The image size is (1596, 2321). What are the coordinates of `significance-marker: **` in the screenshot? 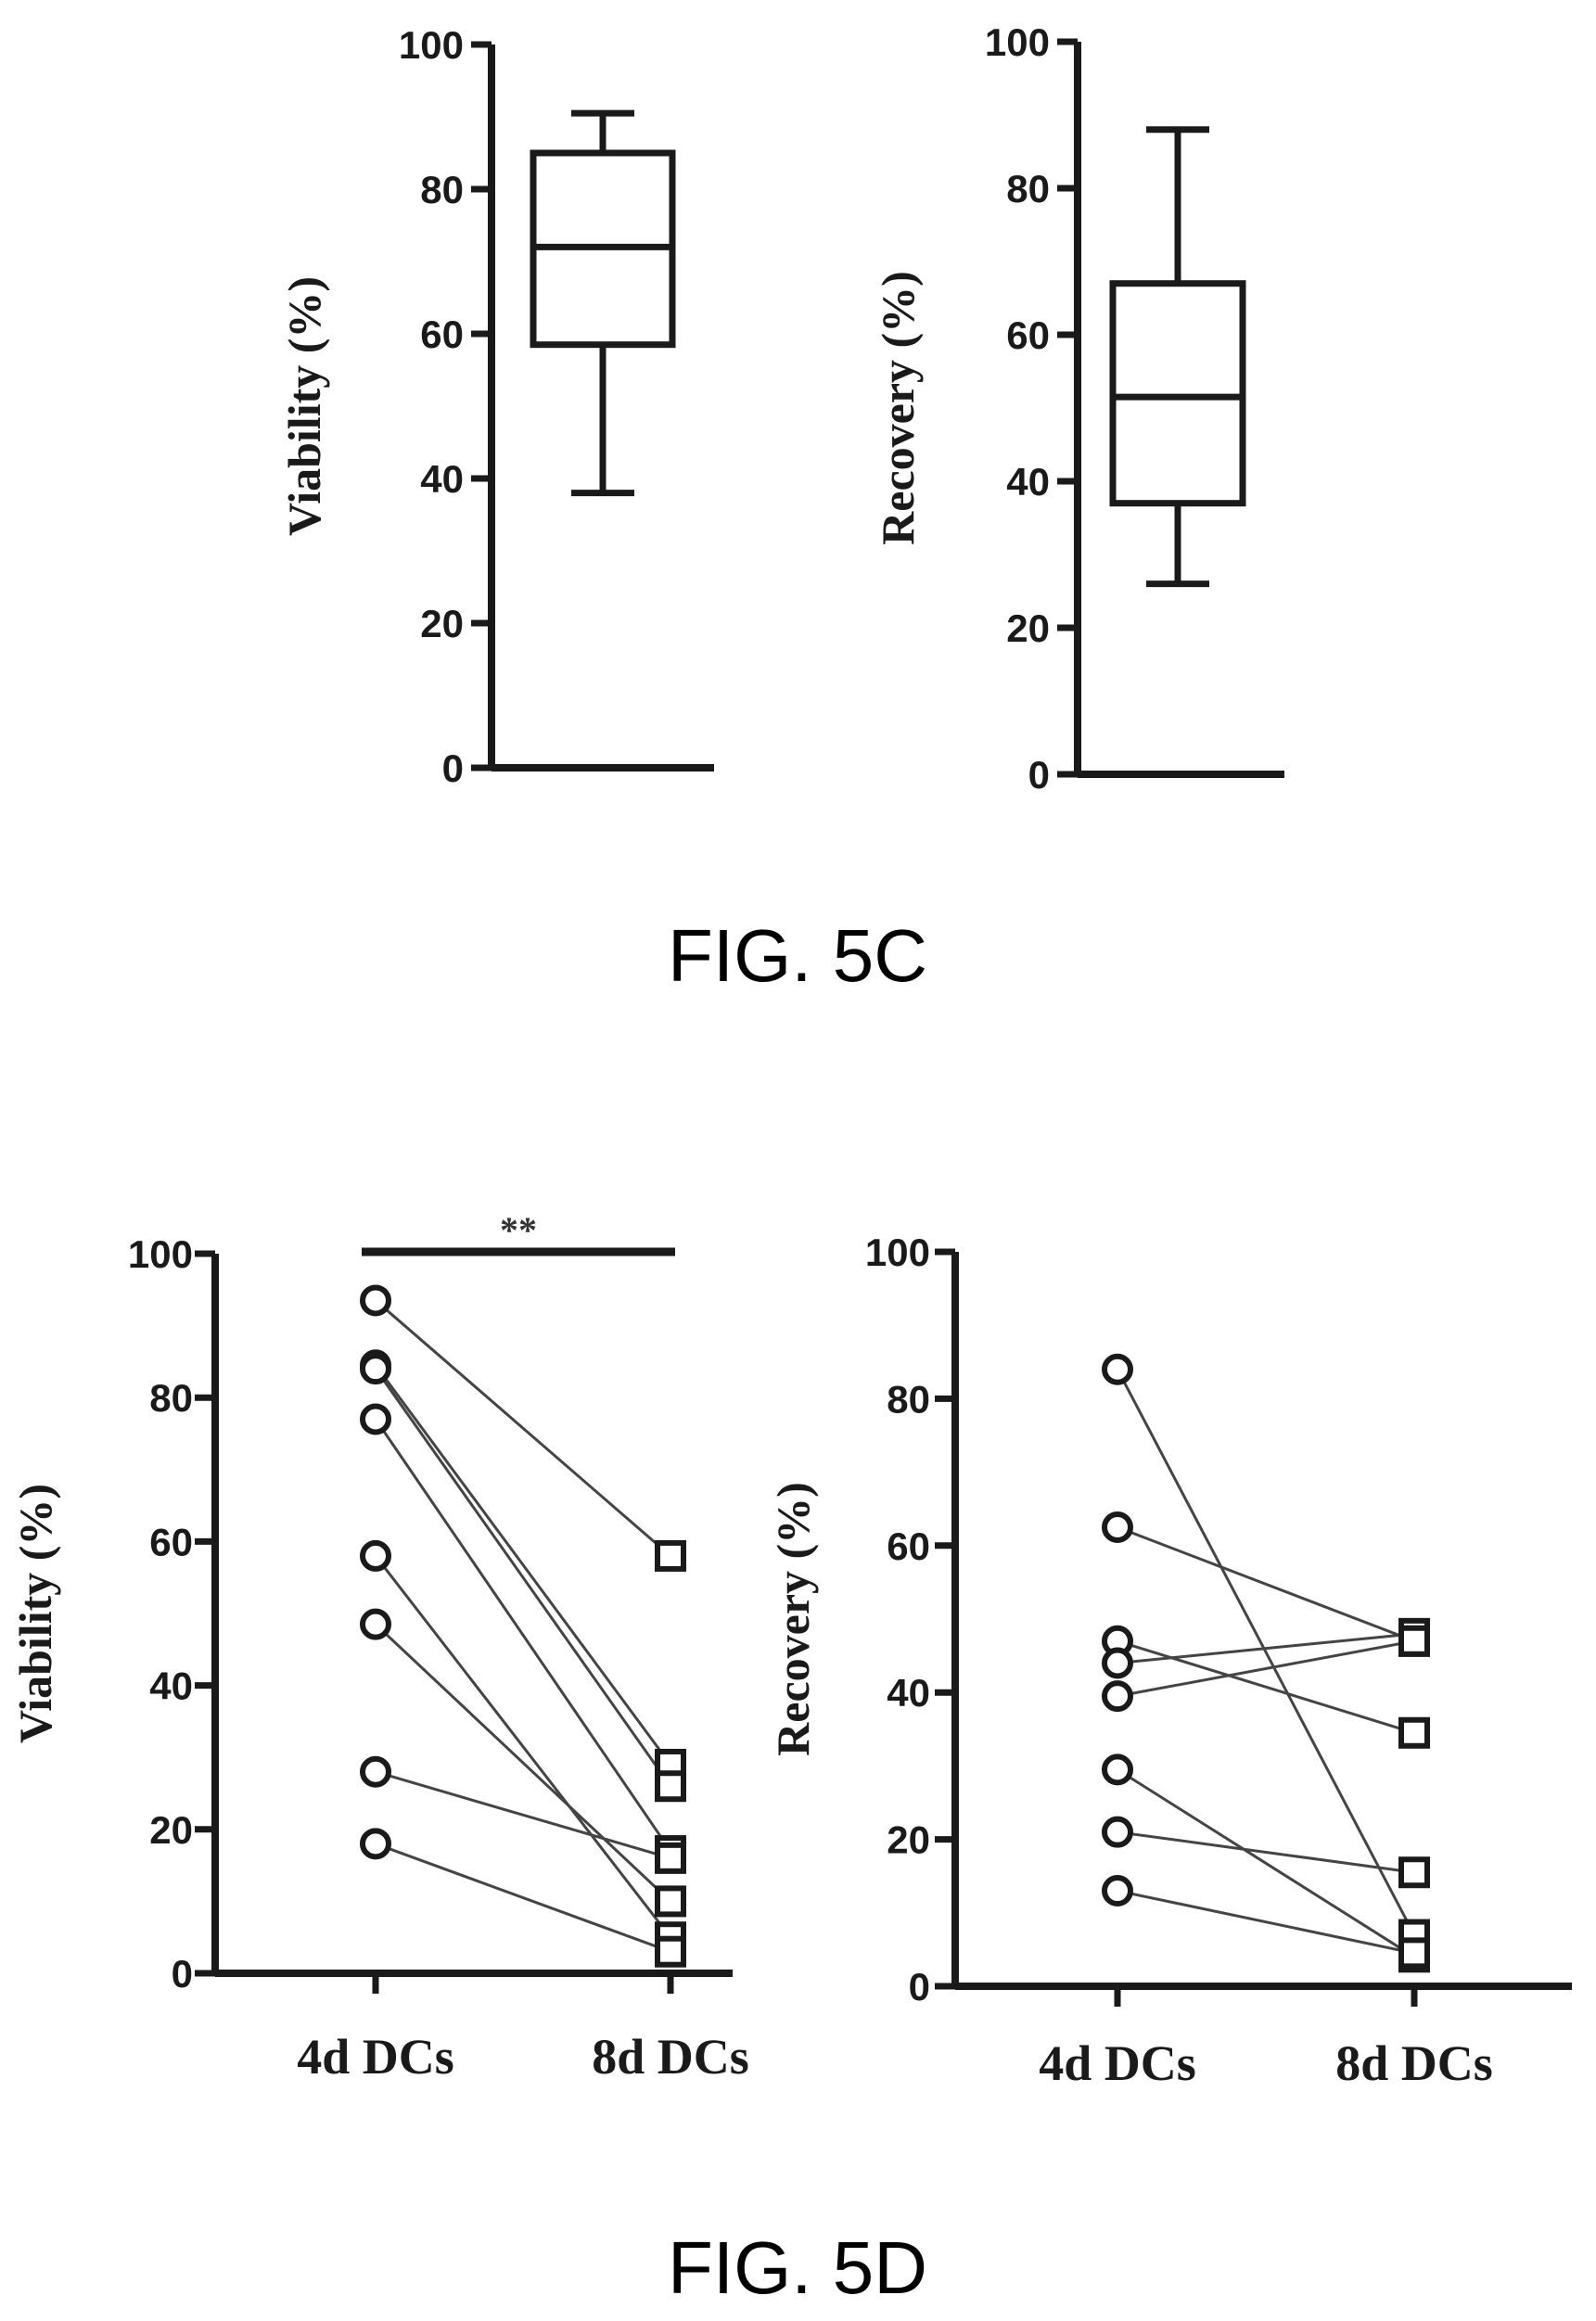 It's located at (518, 1230).